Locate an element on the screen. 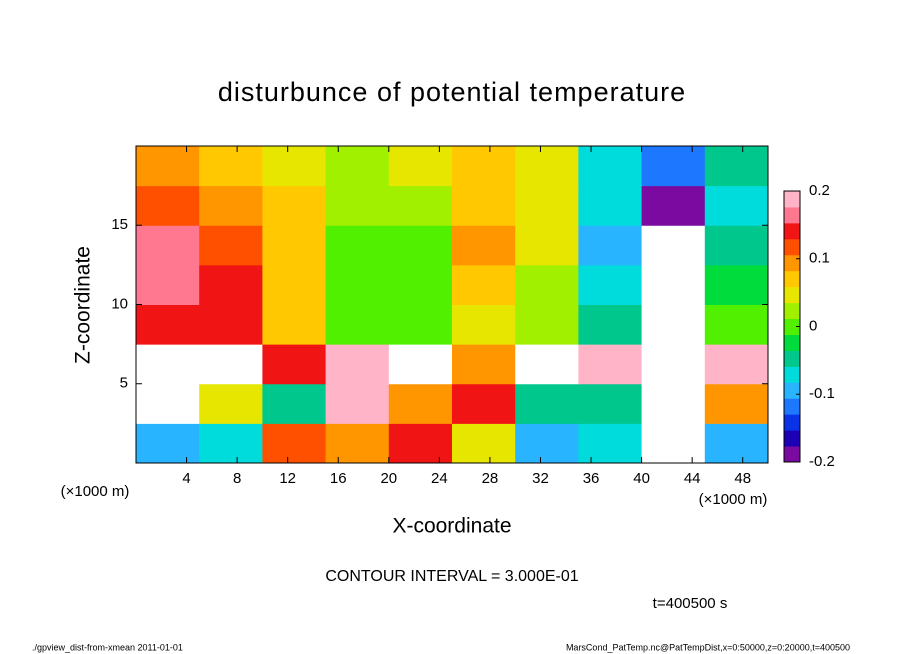 The width and height of the screenshot is (904, 654). x-tick-label: 36 is located at coordinates (591, 478).